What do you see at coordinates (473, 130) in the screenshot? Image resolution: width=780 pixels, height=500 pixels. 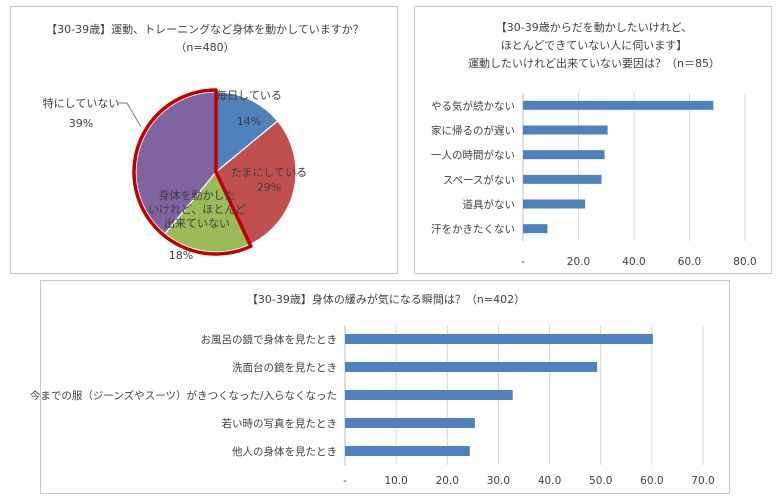 I see `category-label: 家に帰るのが遅い` at bounding box center [473, 130].